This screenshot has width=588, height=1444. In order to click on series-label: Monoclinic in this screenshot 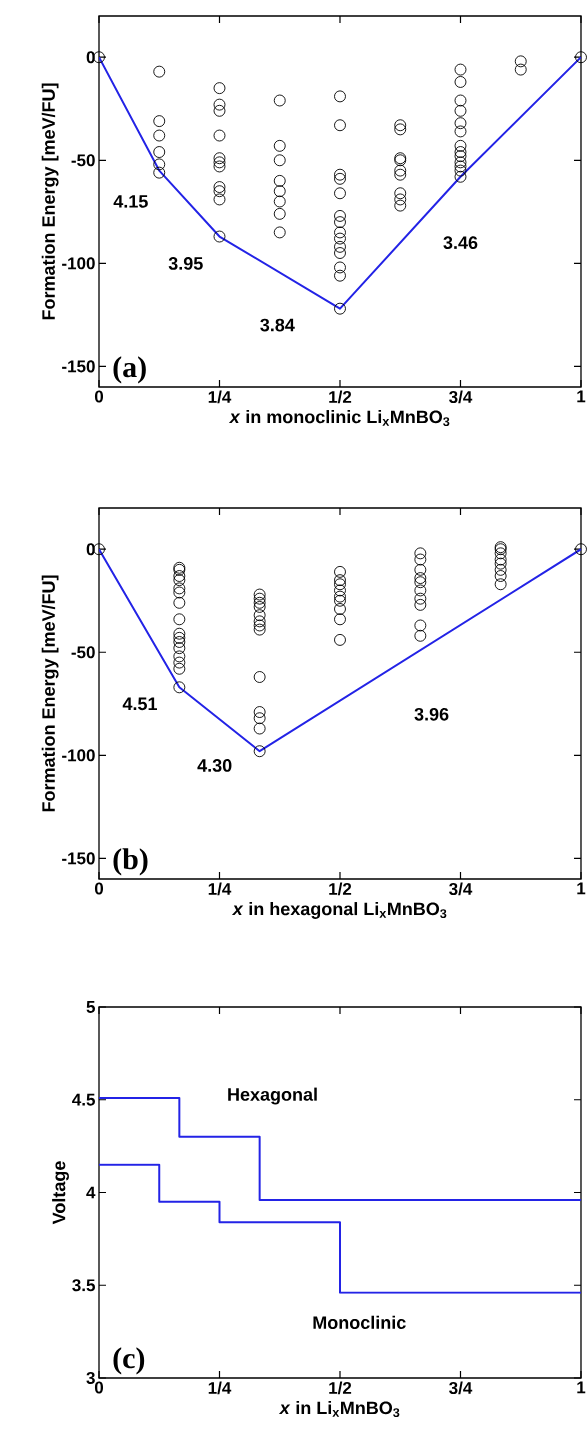, I will do `click(359, 1322)`.